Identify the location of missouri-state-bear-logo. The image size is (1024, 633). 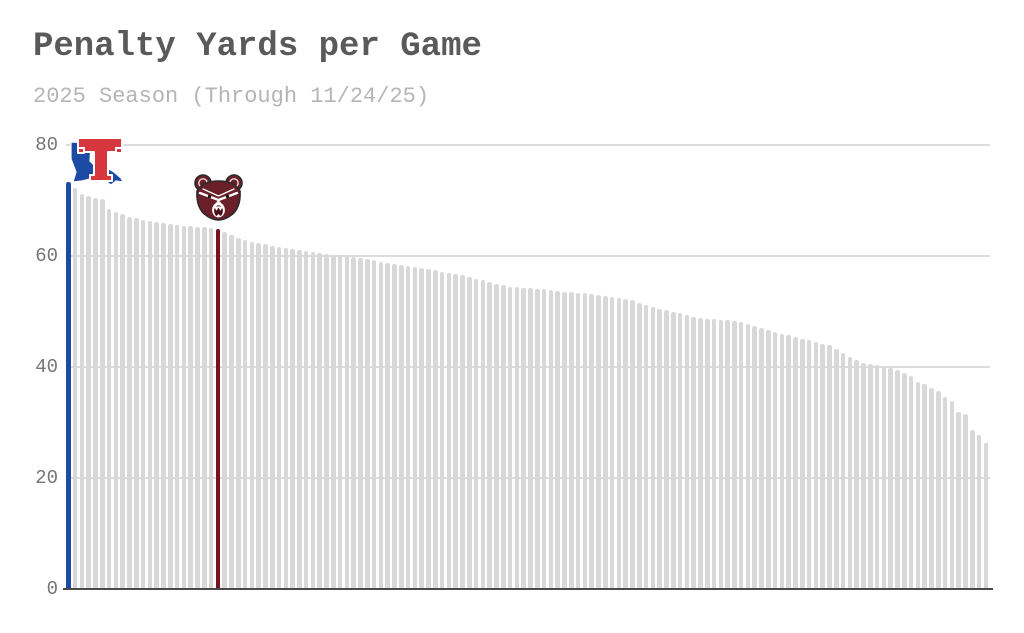
(218, 197).